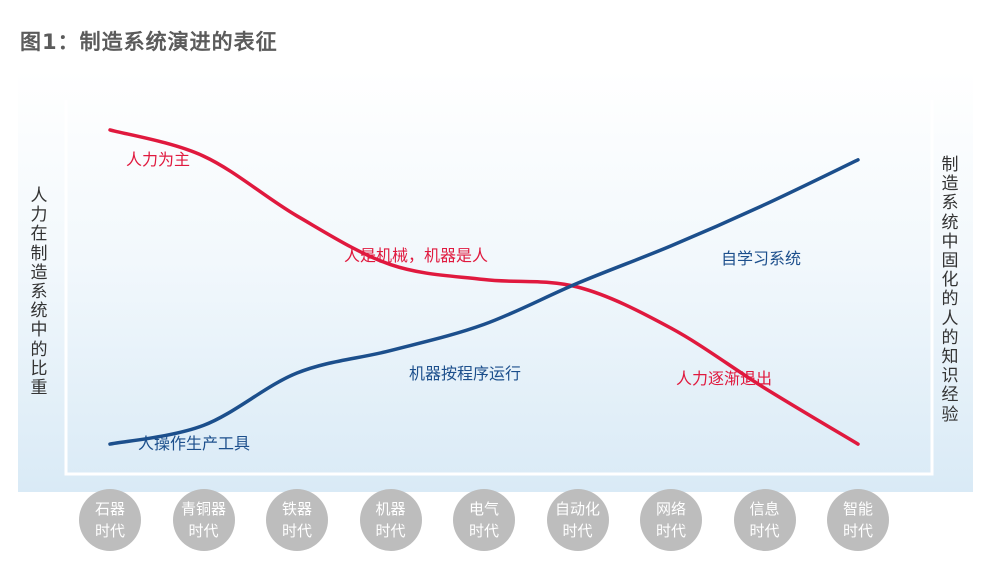 The image size is (993, 564). I want to click on annotation-label: 人力为主, so click(158, 159).